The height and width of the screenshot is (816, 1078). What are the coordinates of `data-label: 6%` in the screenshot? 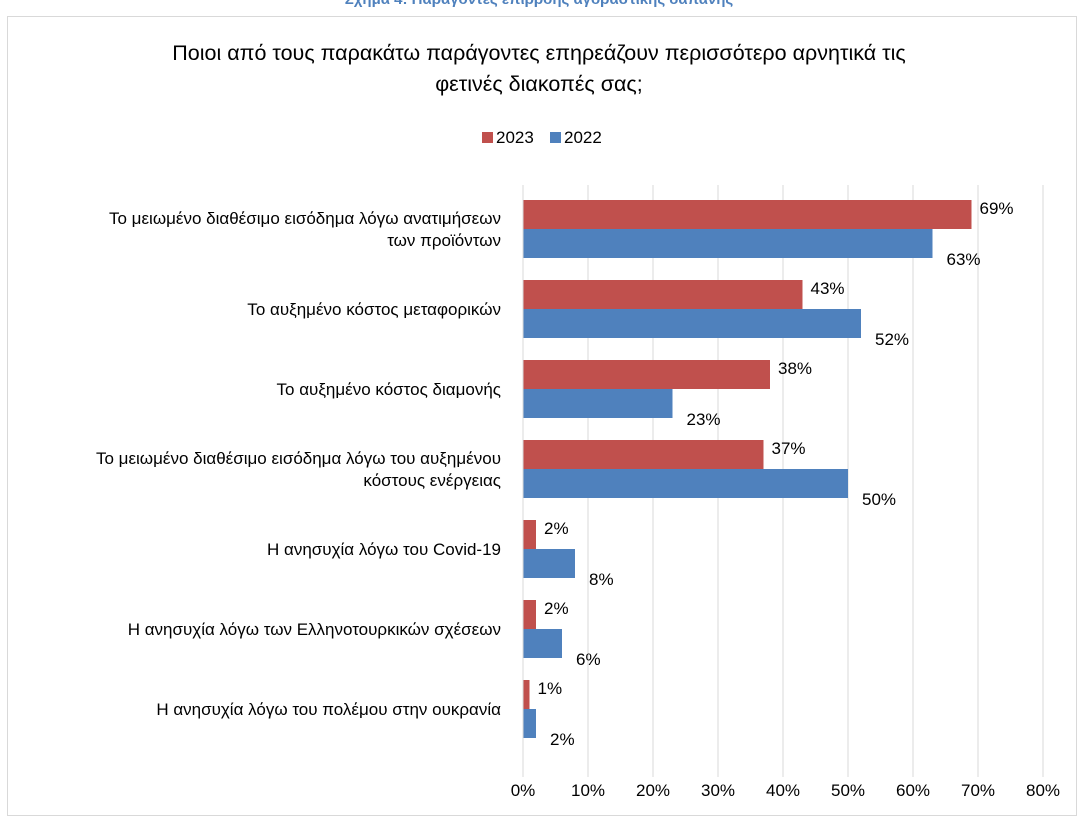 It's located at (588, 659).